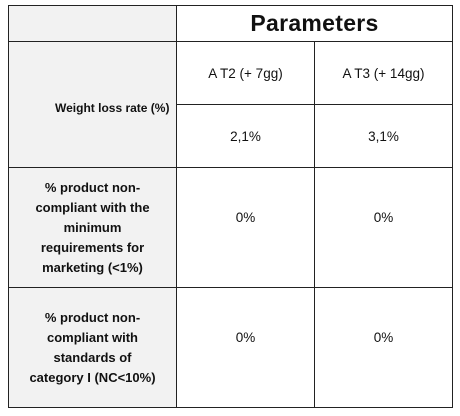 Image resolution: width=460 pixels, height=416 pixels. What do you see at coordinates (92, 377) in the screenshot?
I see `row-label-line: category I (NC<10%)` at bounding box center [92, 377].